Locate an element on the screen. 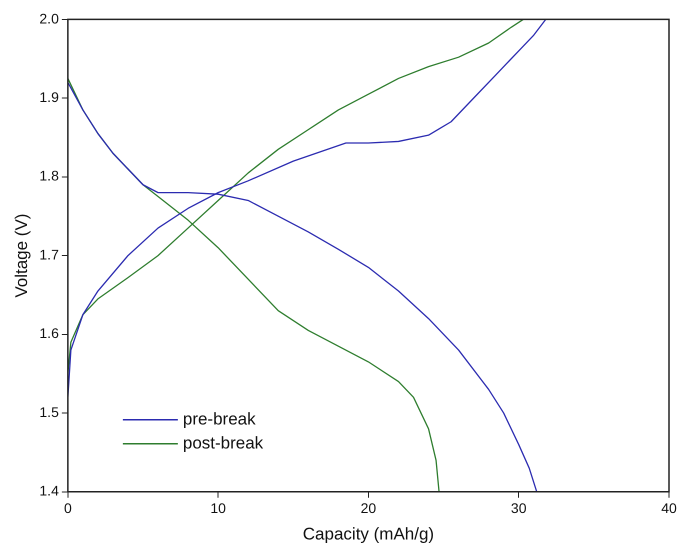 This screenshot has width=689, height=557. y-tick-label: 1.7 is located at coordinates (49, 254).